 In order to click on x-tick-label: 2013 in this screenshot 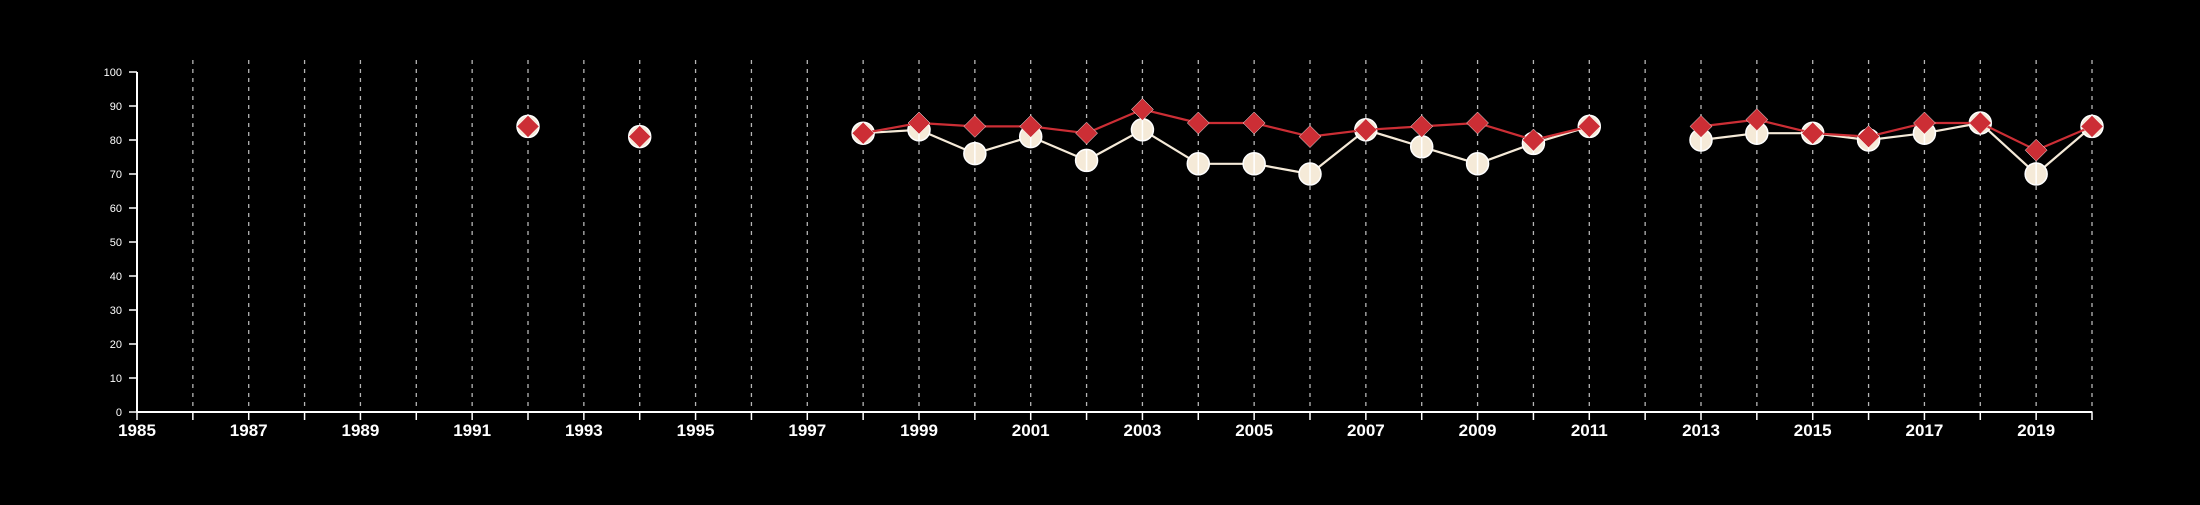, I will do `click(1701, 430)`.